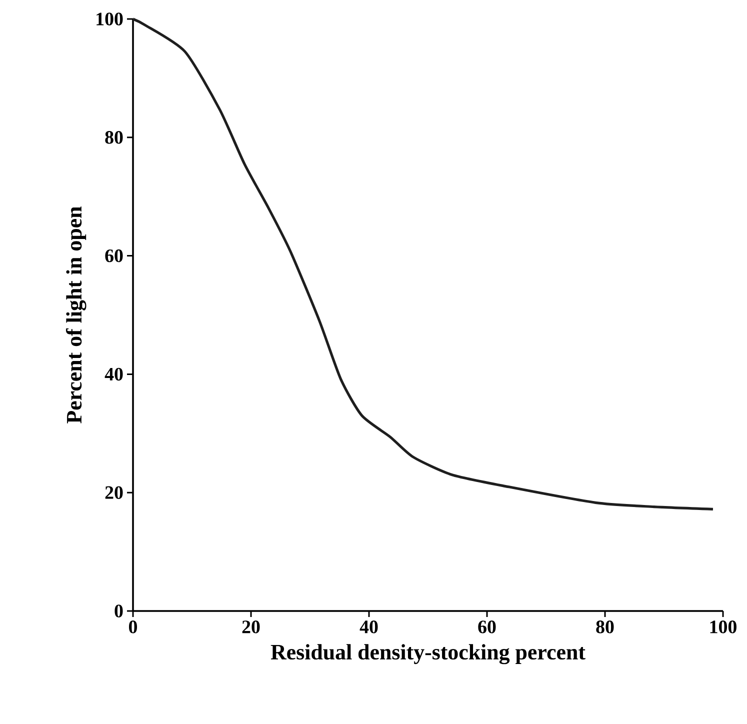  Describe the element at coordinates (133, 627) in the screenshot. I see `x-tick-label: 0` at that location.